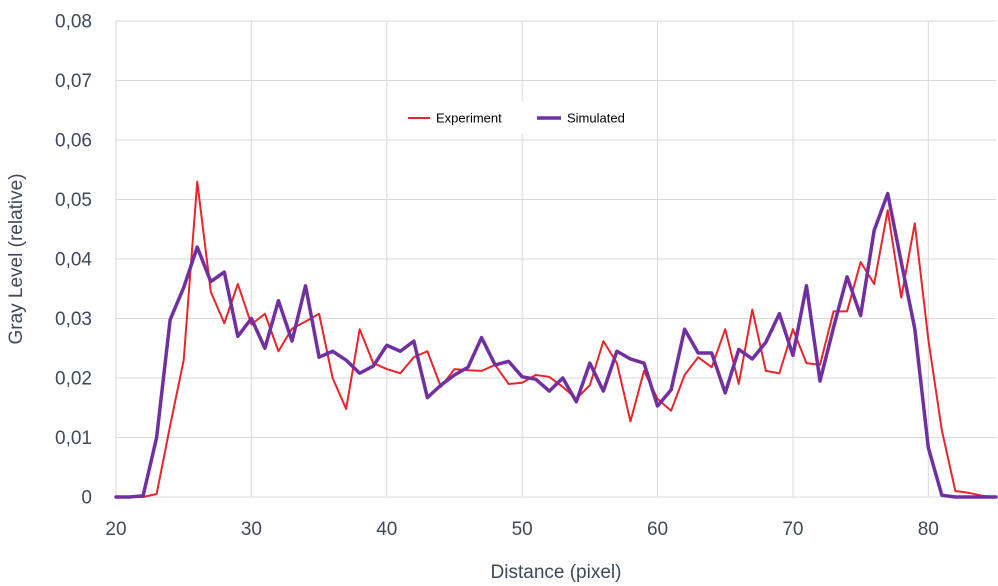 This screenshot has width=998, height=586. What do you see at coordinates (115, 529) in the screenshot?
I see `x-tick-label: 20` at bounding box center [115, 529].